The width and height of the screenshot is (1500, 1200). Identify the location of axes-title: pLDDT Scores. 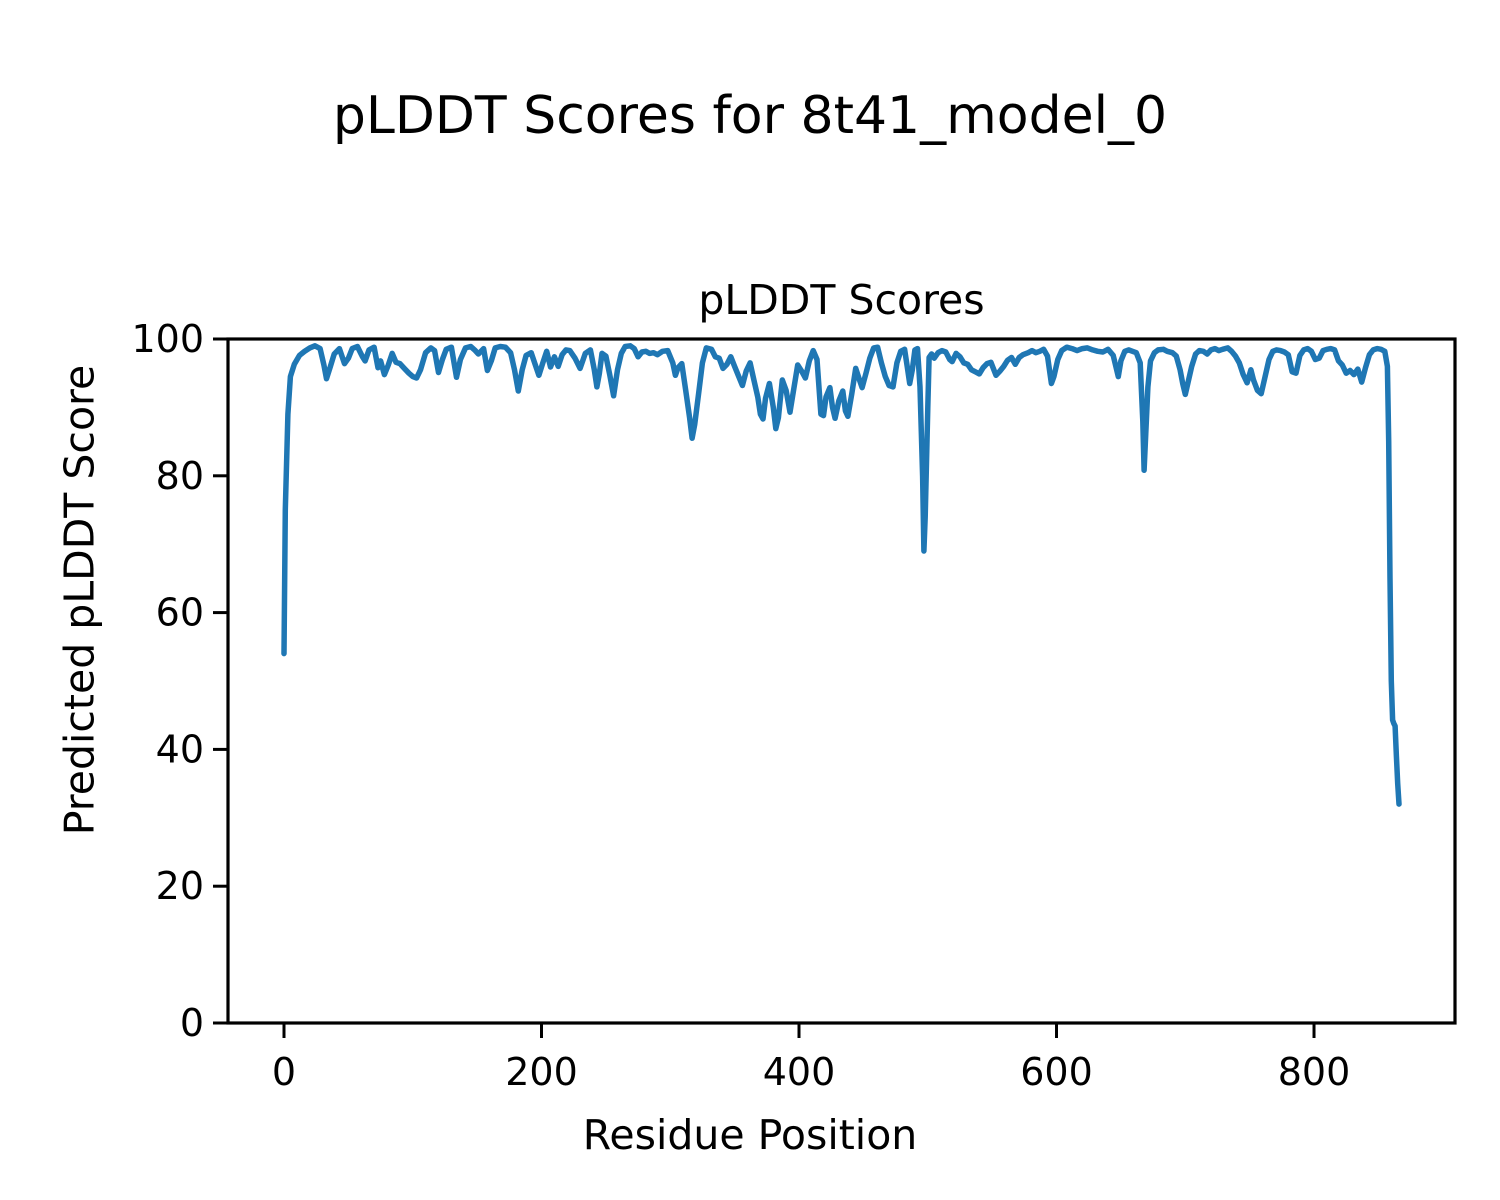
(841, 300).